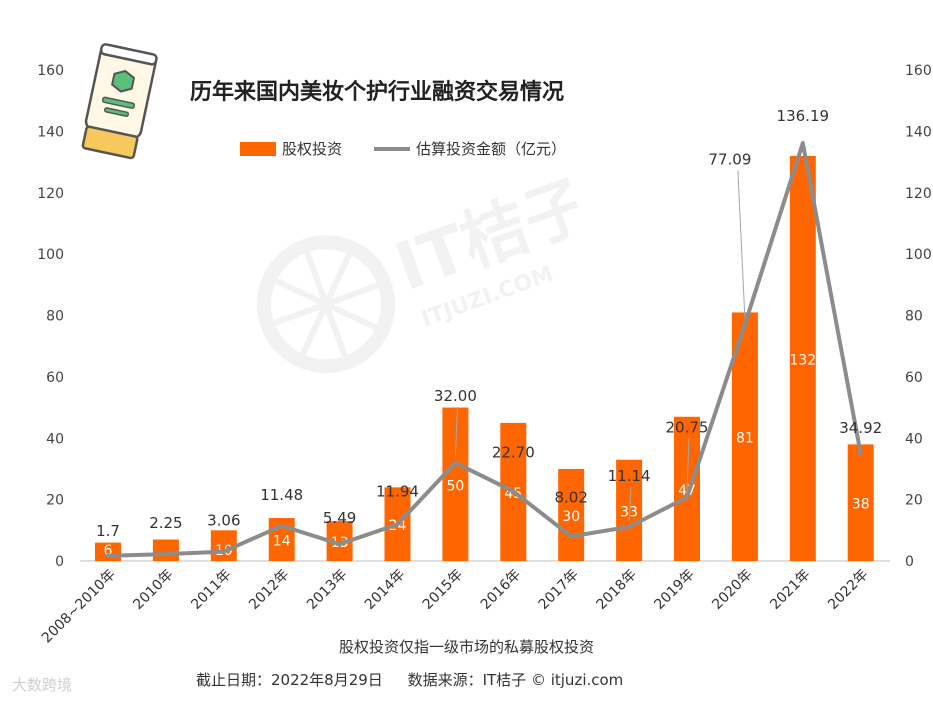 The height and width of the screenshot is (701, 933). Describe the element at coordinates (385, 590) in the screenshot. I see `x-tick-label: 2014年` at that location.